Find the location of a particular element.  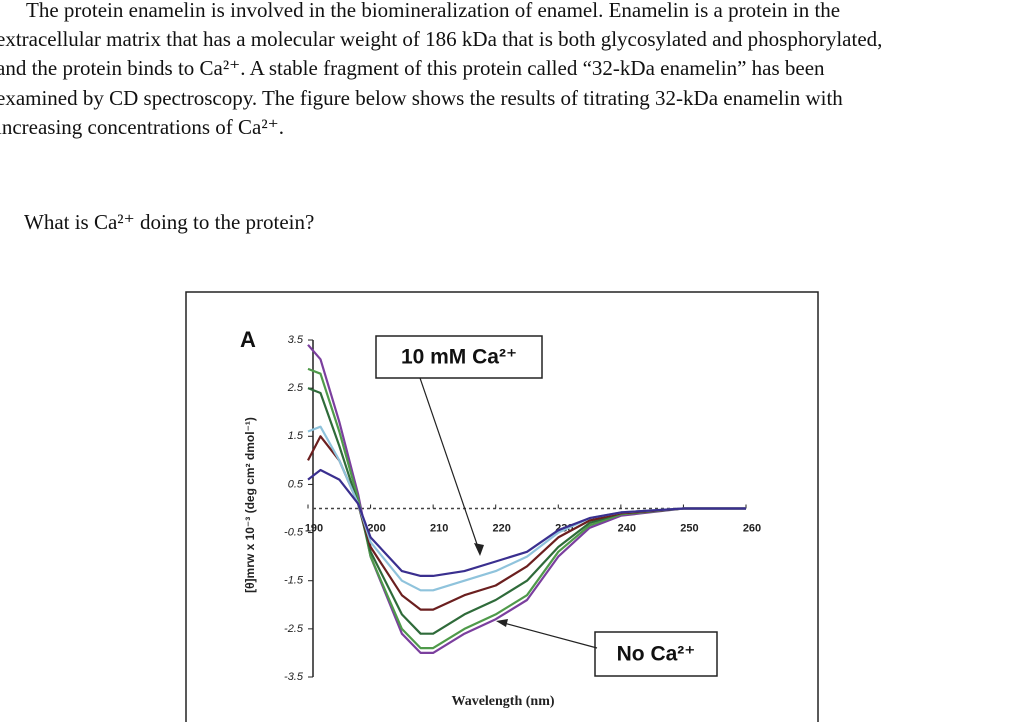

question: What is Ca²⁺ doing to the protein? is located at coordinates (169, 222).